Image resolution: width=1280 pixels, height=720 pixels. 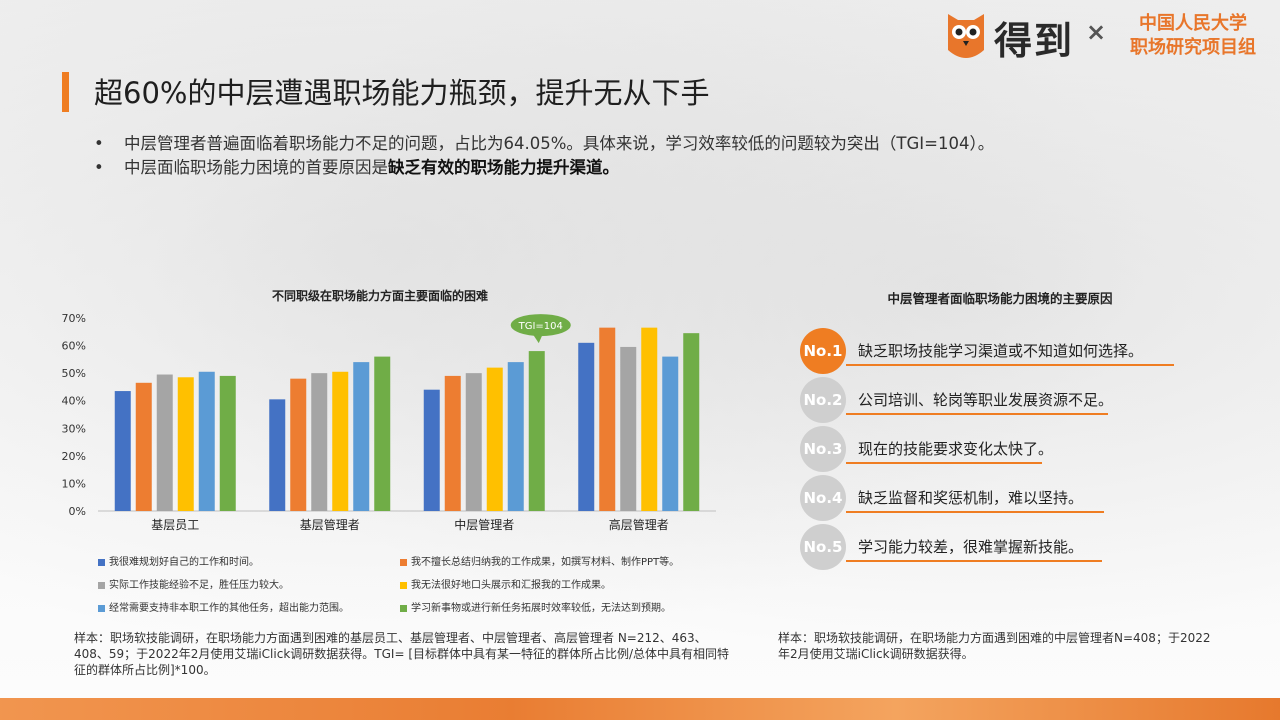 What do you see at coordinates (74, 428) in the screenshot?
I see `y-tick-label: 30%` at bounding box center [74, 428].